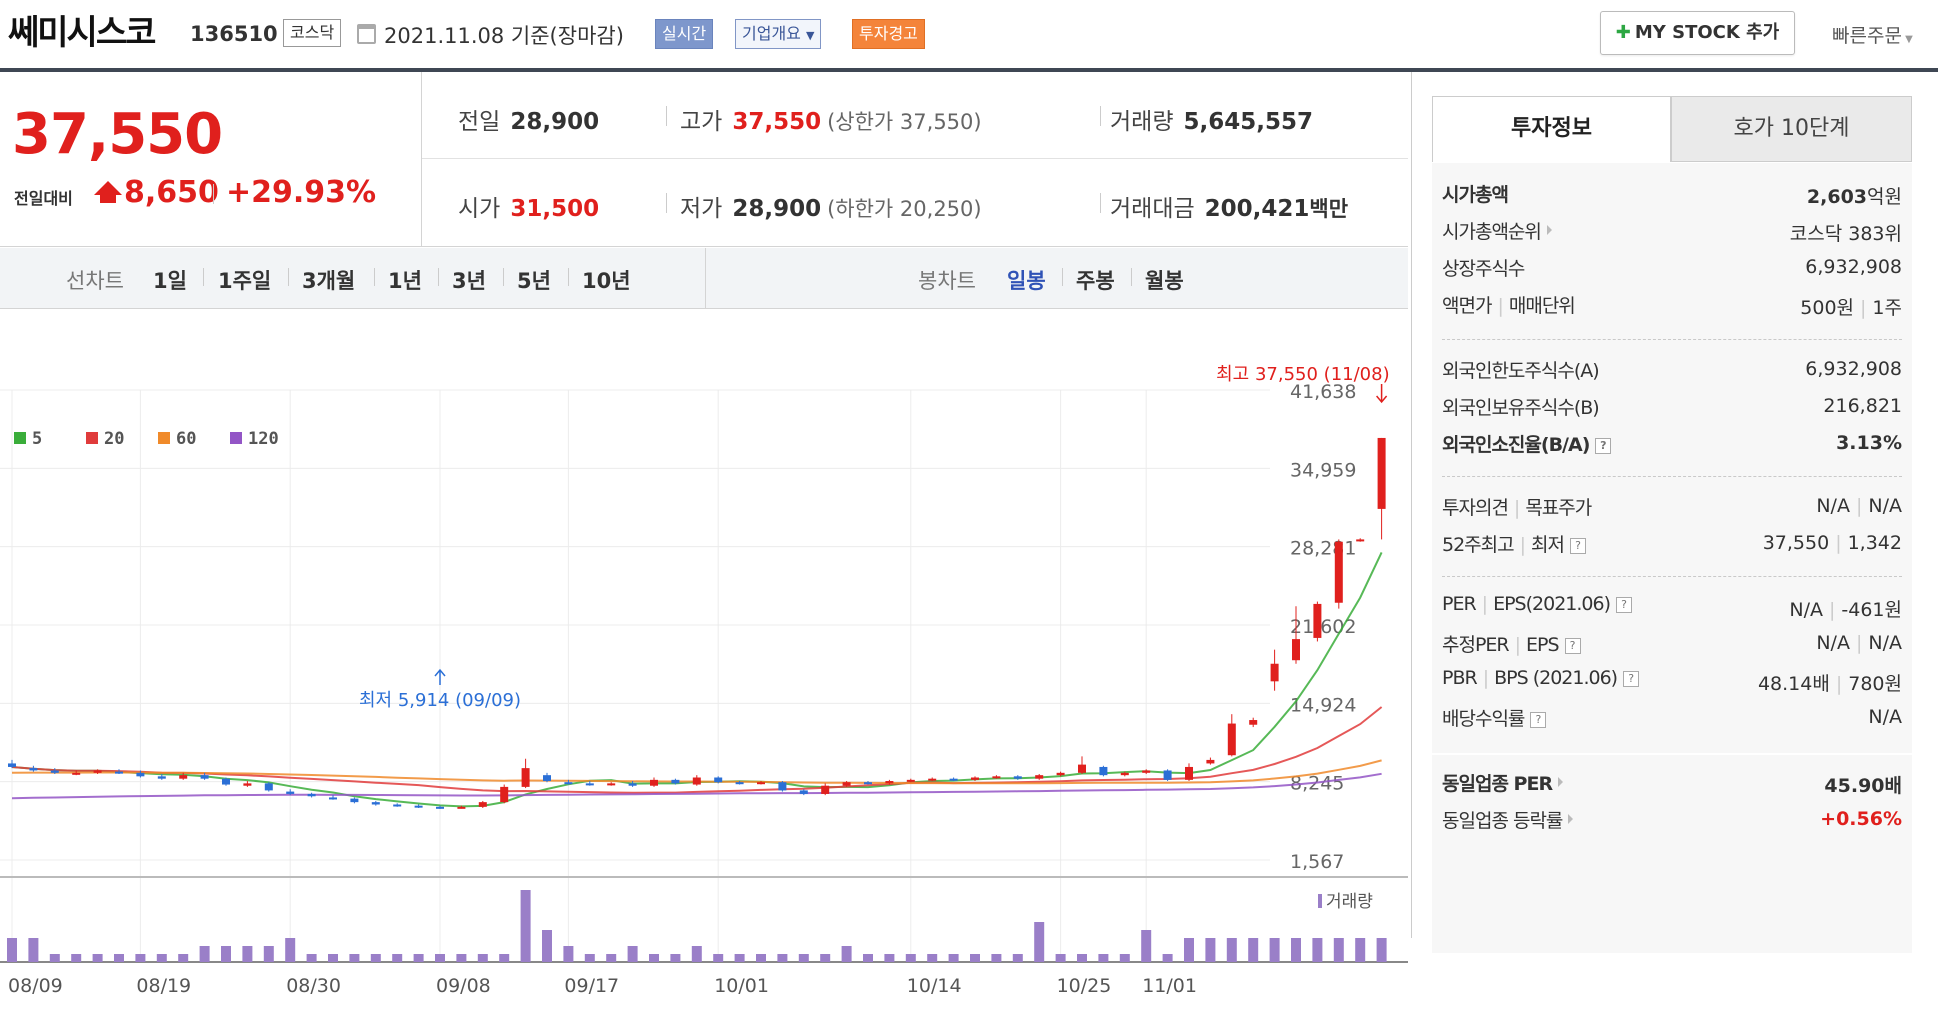  I want to click on legend-label: 5, so click(37, 439).